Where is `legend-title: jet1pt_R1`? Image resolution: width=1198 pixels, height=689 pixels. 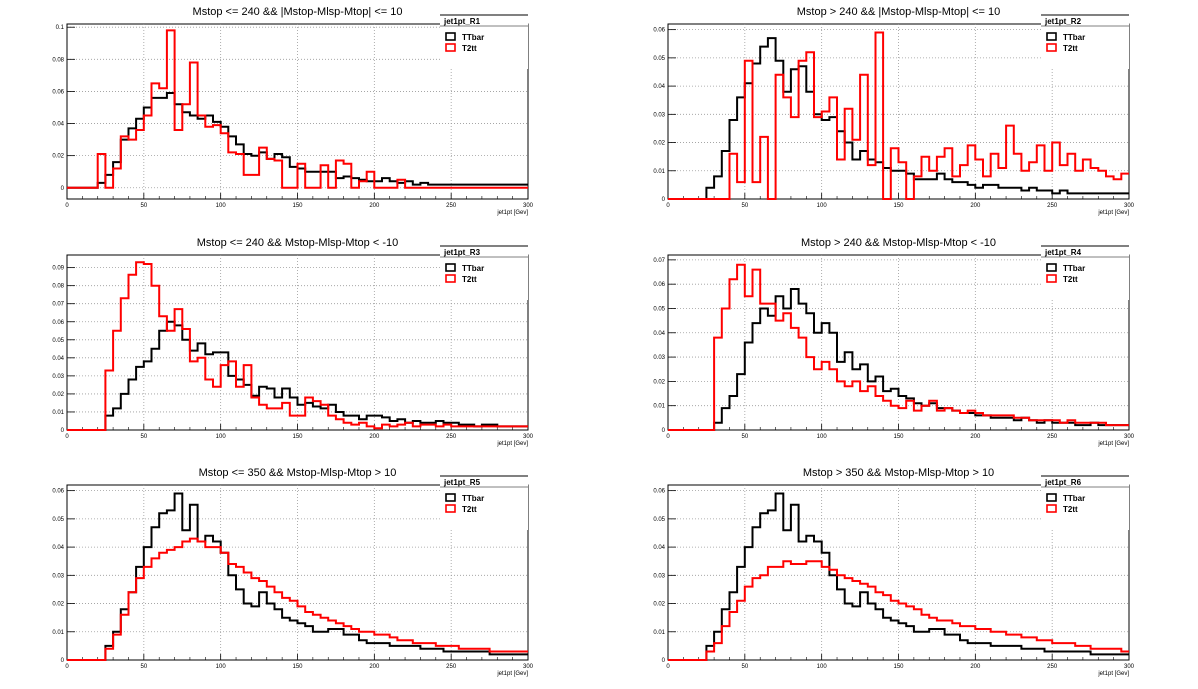
legend-title: jet1pt_R1 is located at coordinates (462, 21).